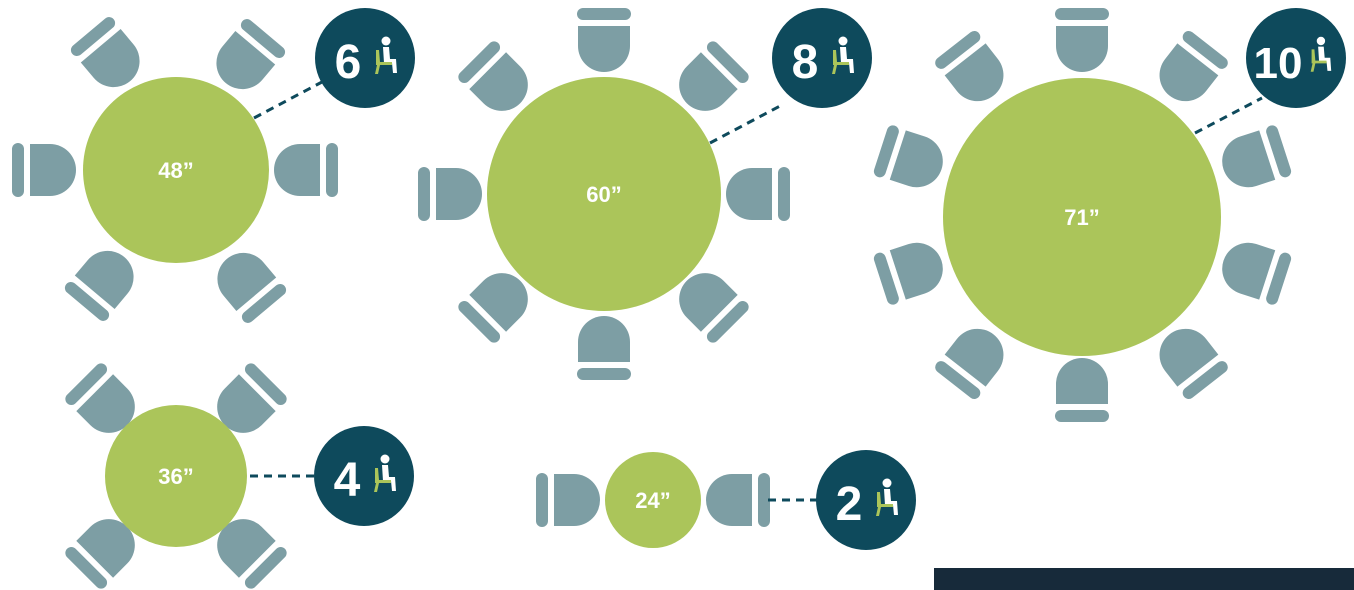 This screenshot has width=1354, height=590. I want to click on table-size-label: 36”, so click(175, 476).